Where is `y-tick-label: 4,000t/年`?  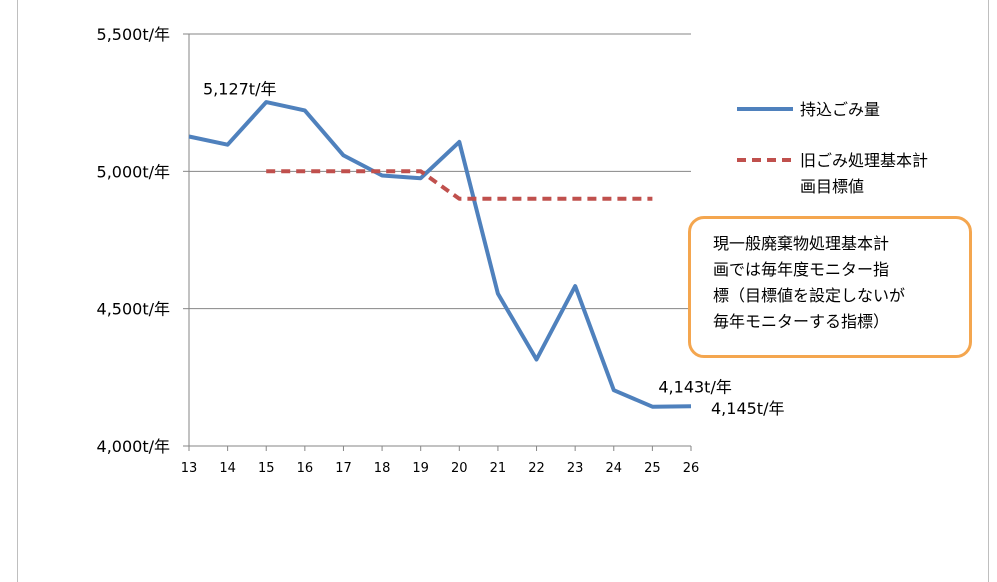 y-tick-label: 4,000t/年 is located at coordinates (133, 446).